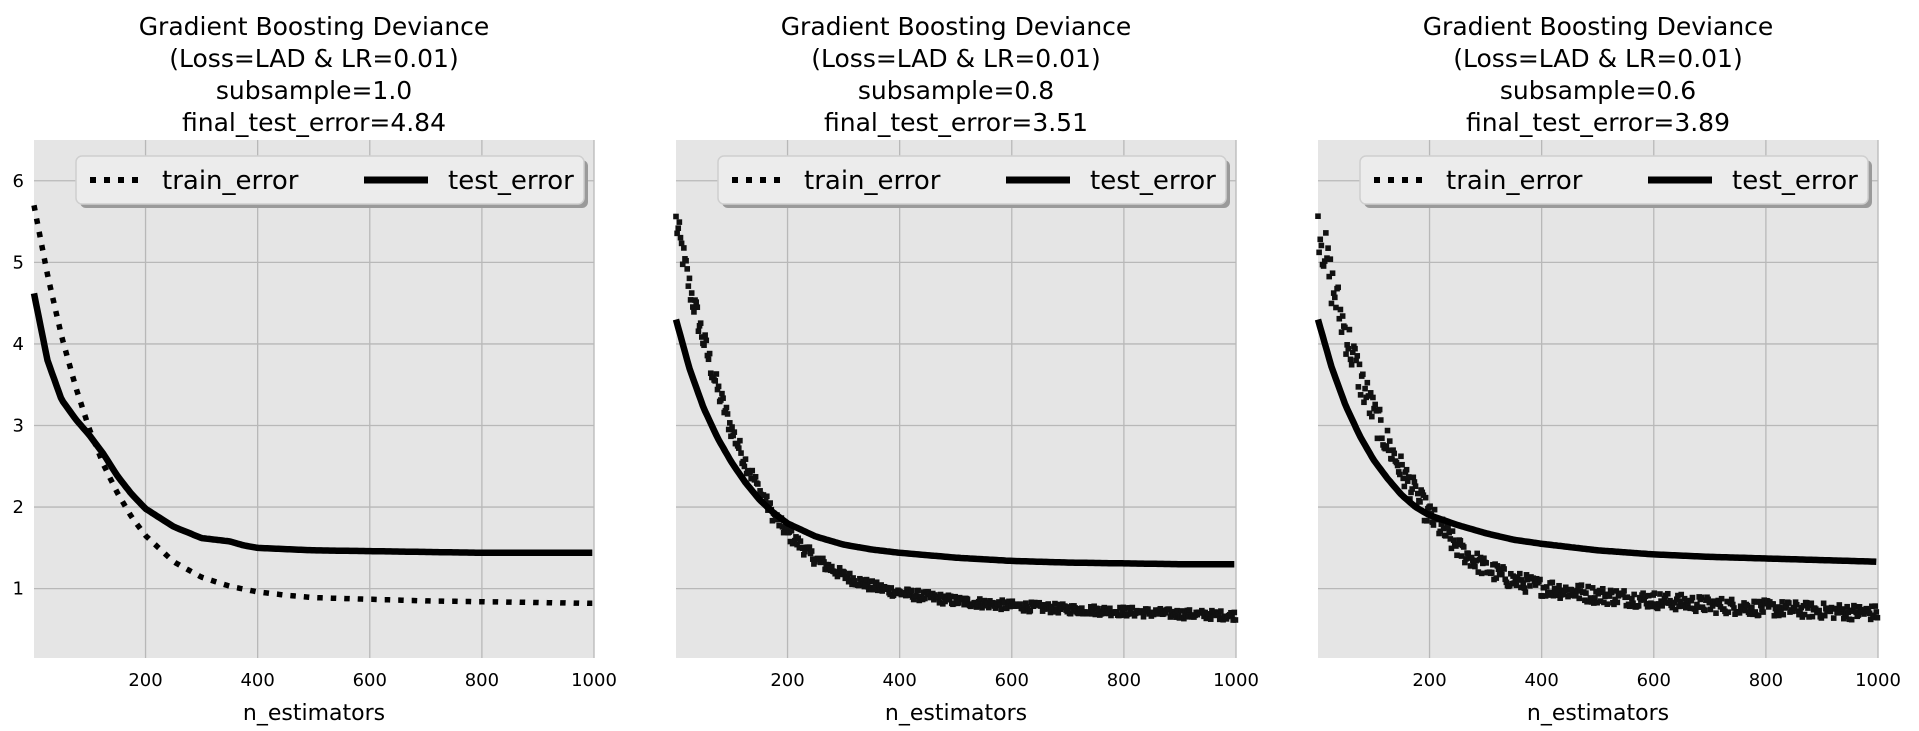  I want to click on chart-title-line: final_test_error=4.84, so click(314, 122).